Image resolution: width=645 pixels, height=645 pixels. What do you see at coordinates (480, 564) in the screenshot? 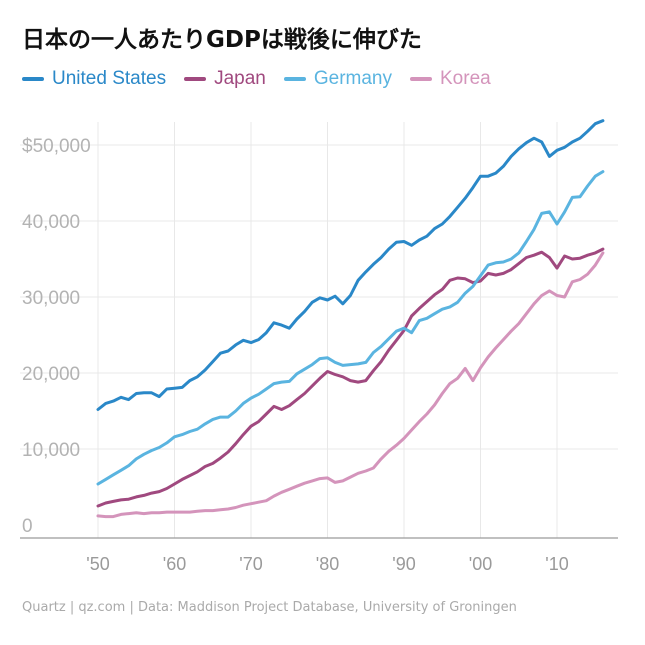
I see `x-tick-label: '00` at bounding box center [480, 564].